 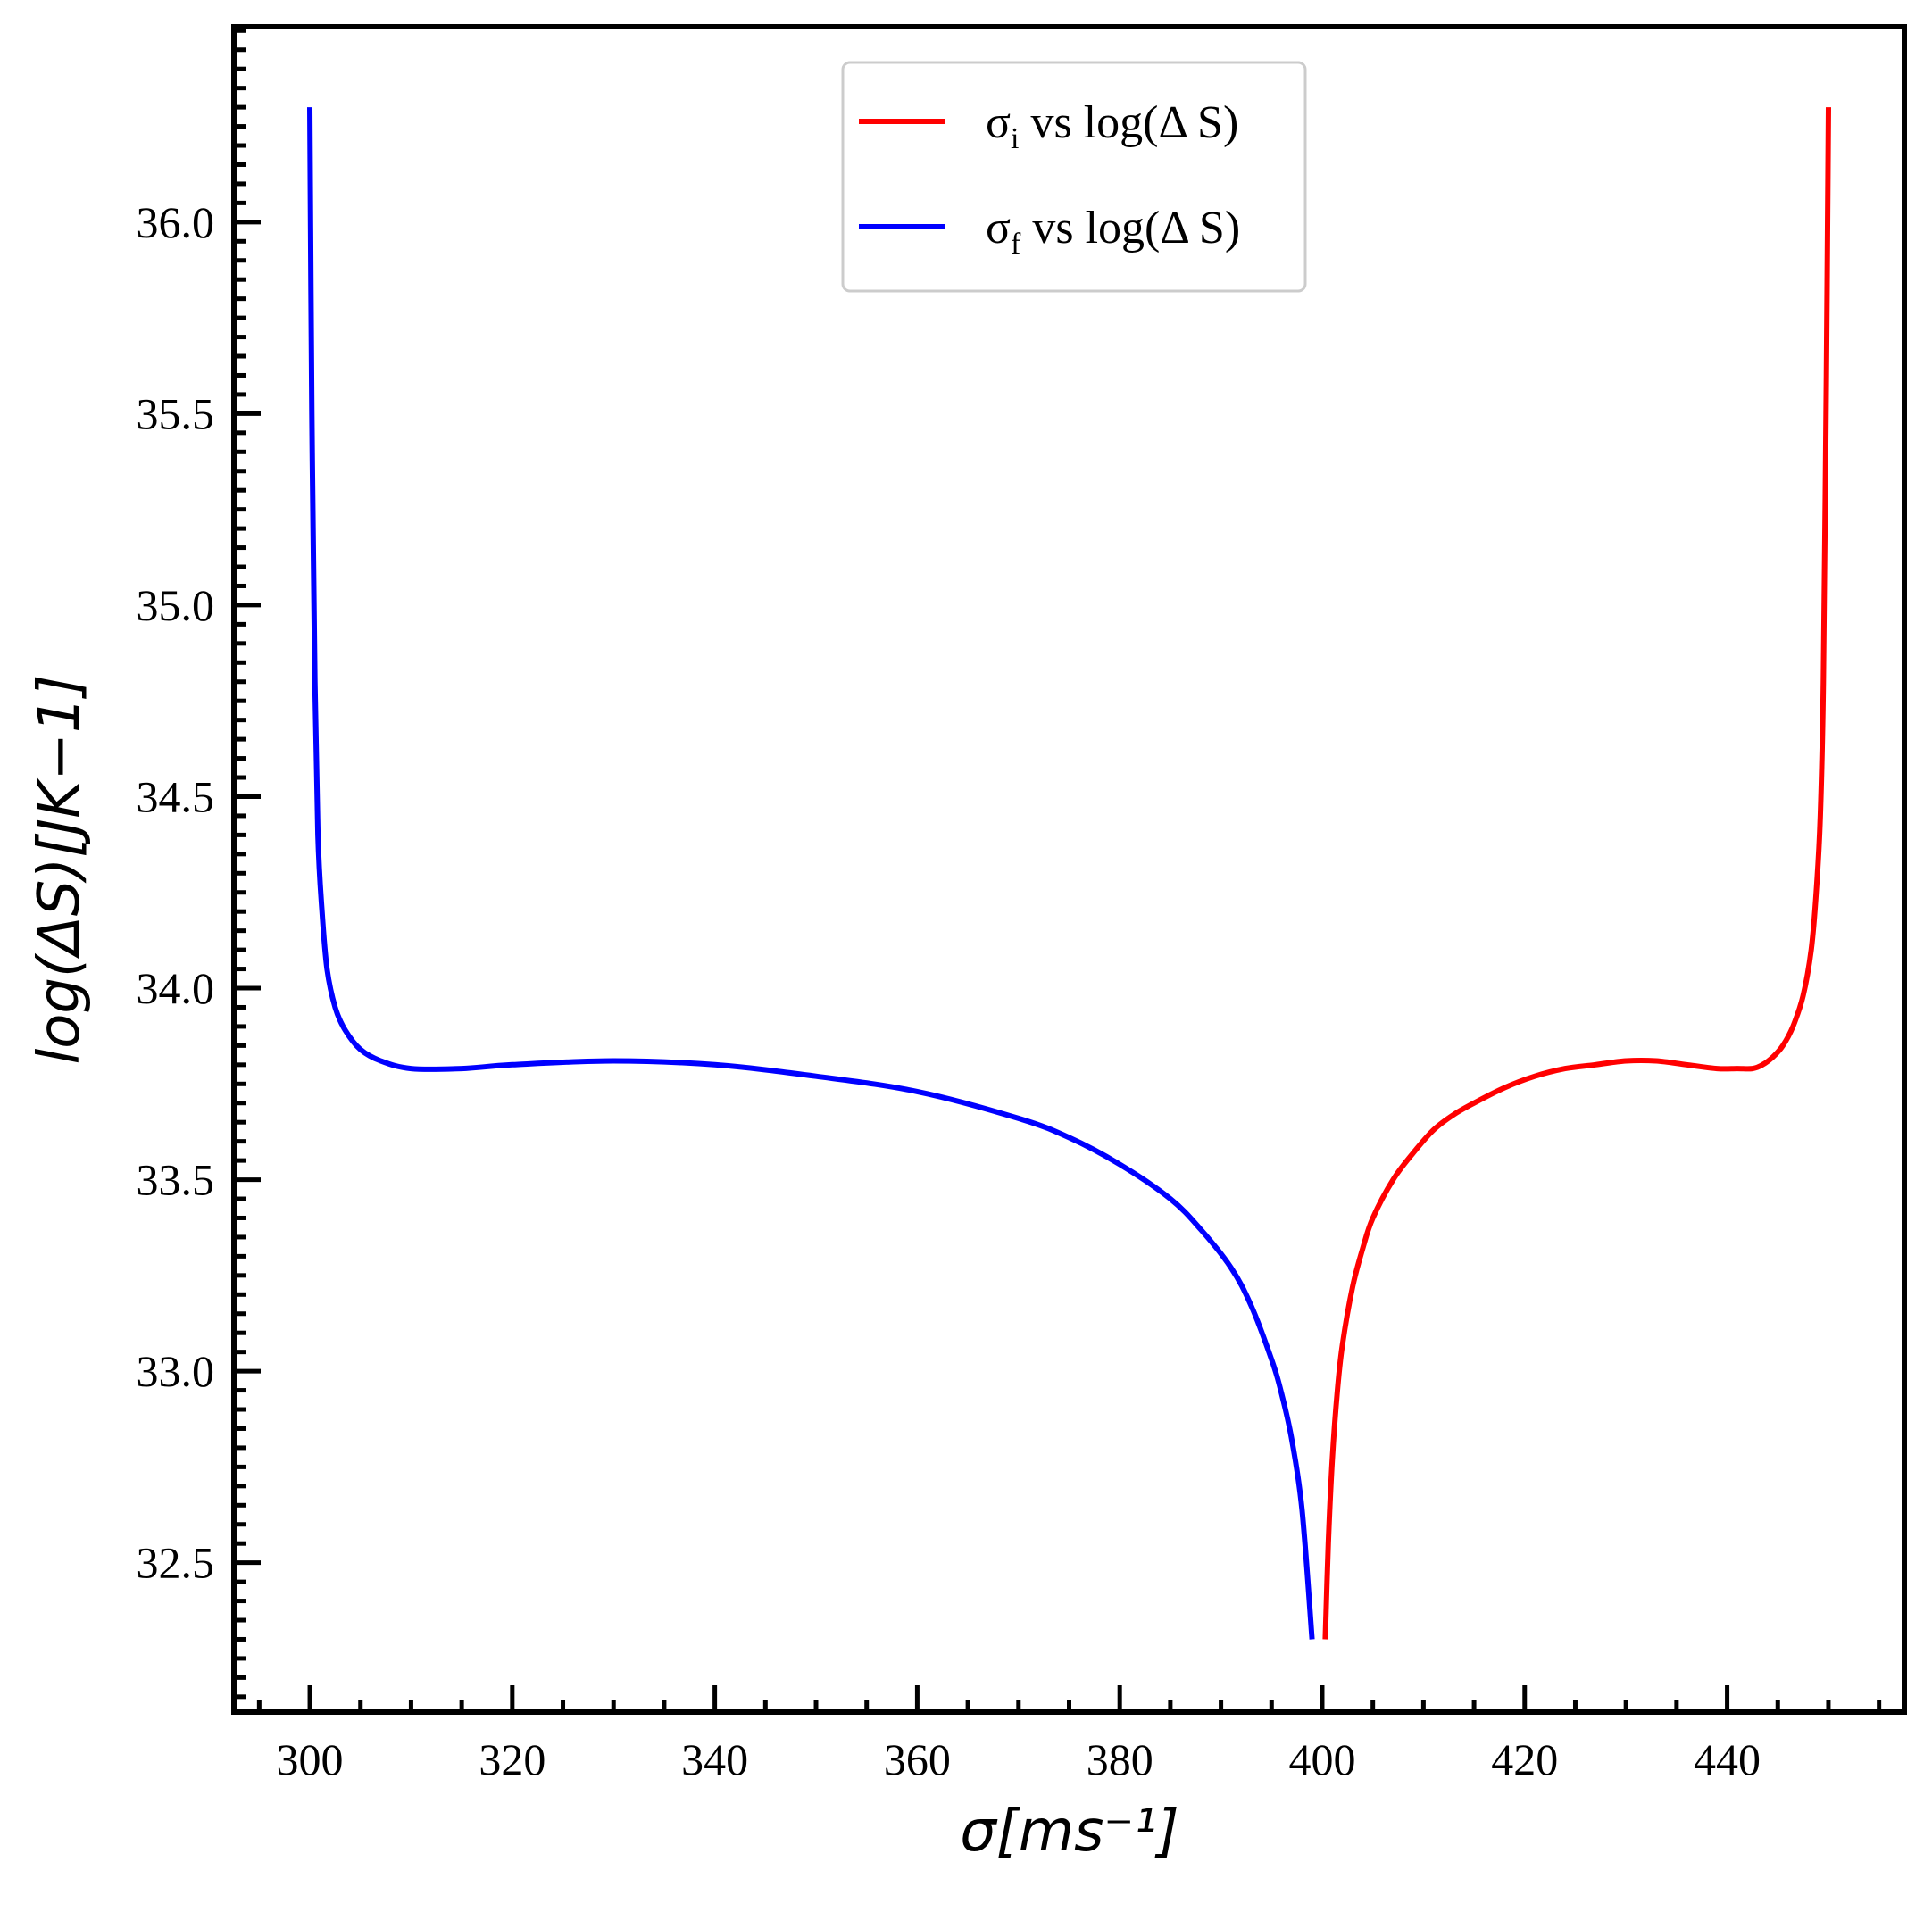 I want to click on x-axis-label: σ[ms⁻¹], so click(x=1069, y=1832).